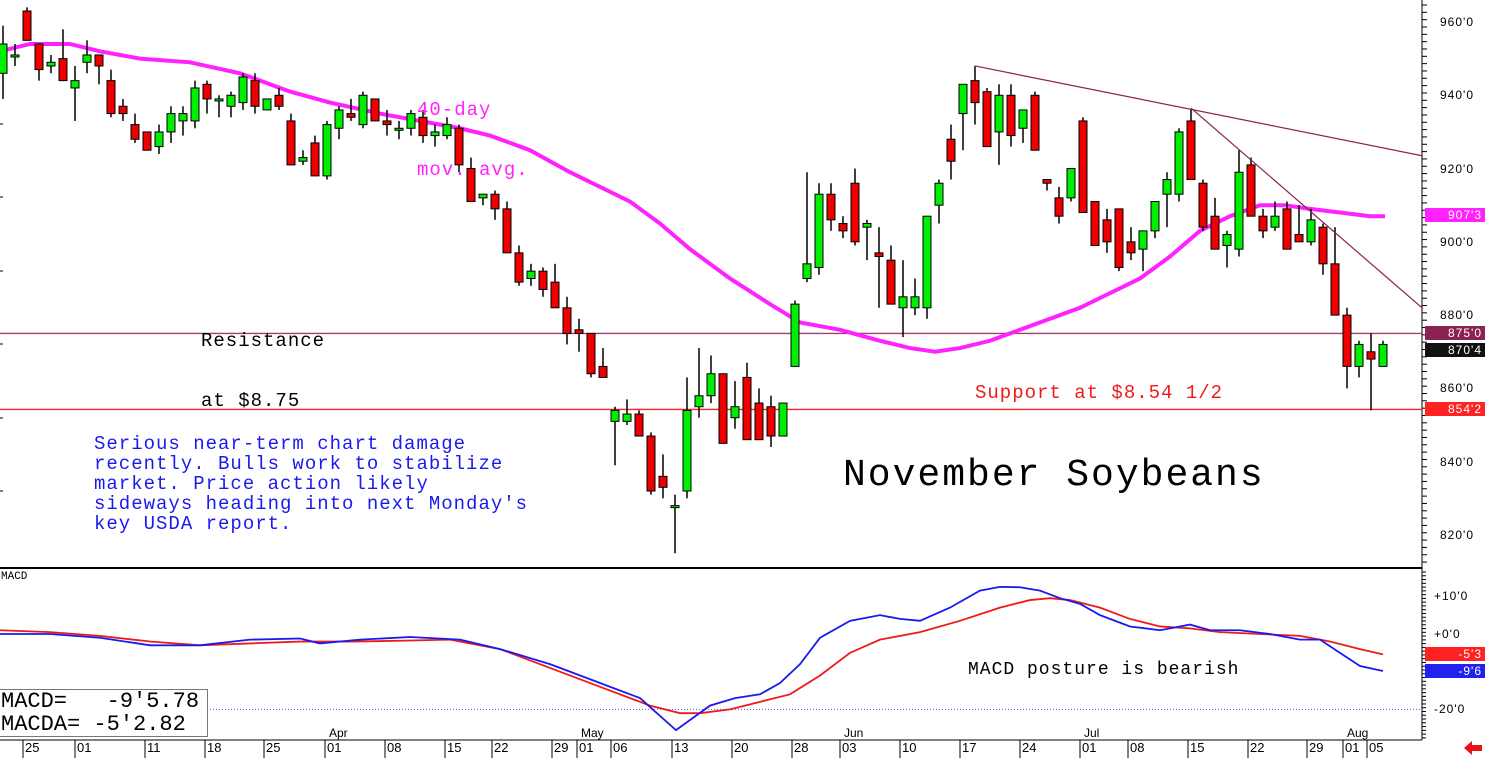  I want to click on date-tick-label: 17, so click(969, 747).